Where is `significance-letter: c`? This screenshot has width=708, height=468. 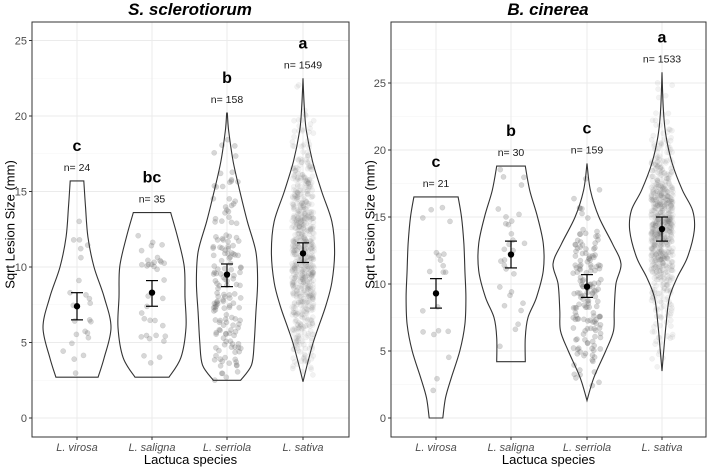
significance-letter: c is located at coordinates (436, 162).